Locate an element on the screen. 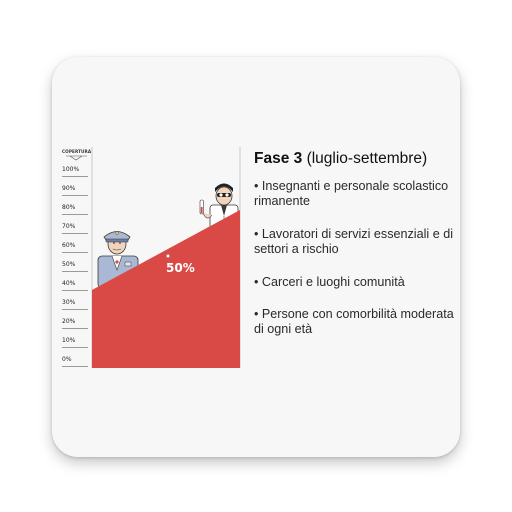 The height and width of the screenshot is (512, 512). tick-label: 40% is located at coordinates (69, 283).